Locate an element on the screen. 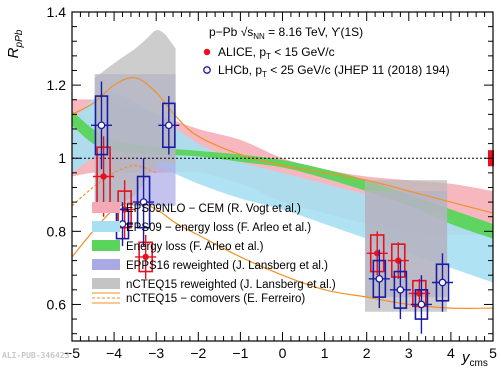 This screenshot has height=370, width=501. legend-label-eps09-eloss: EPS09 − energy loss (F. Arleo et al.) is located at coordinates (218, 228).